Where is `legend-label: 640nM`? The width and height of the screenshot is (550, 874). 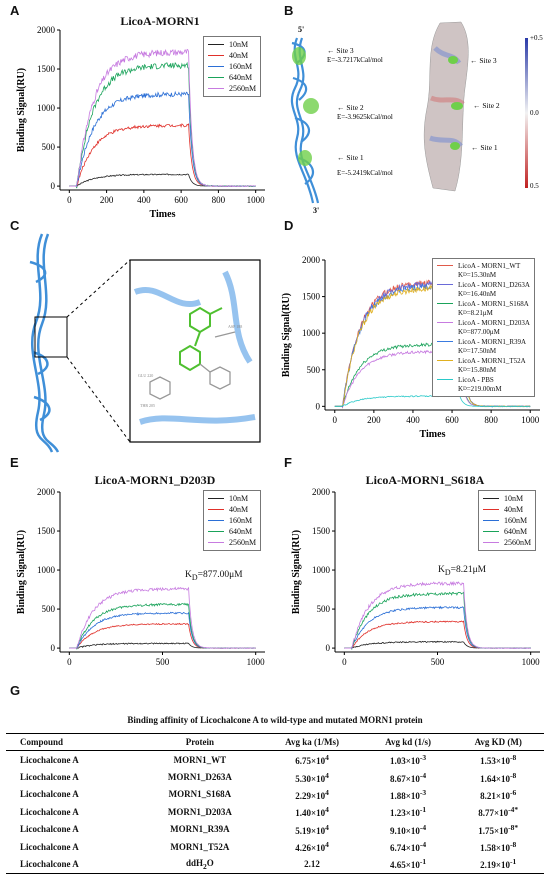
legend-label: 640nM is located at coordinates (516, 531).